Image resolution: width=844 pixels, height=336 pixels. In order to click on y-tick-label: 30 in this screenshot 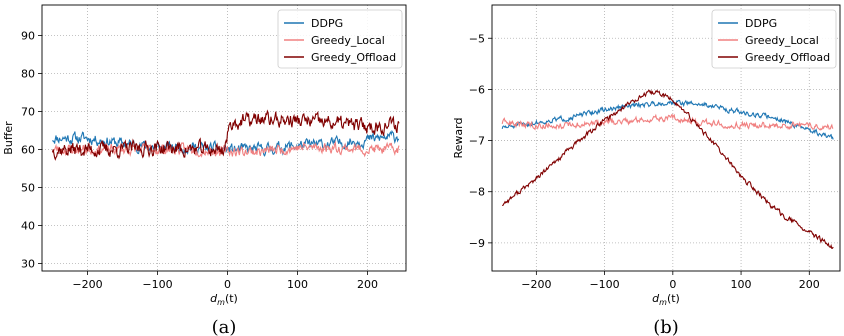, I will do `click(28, 263)`.